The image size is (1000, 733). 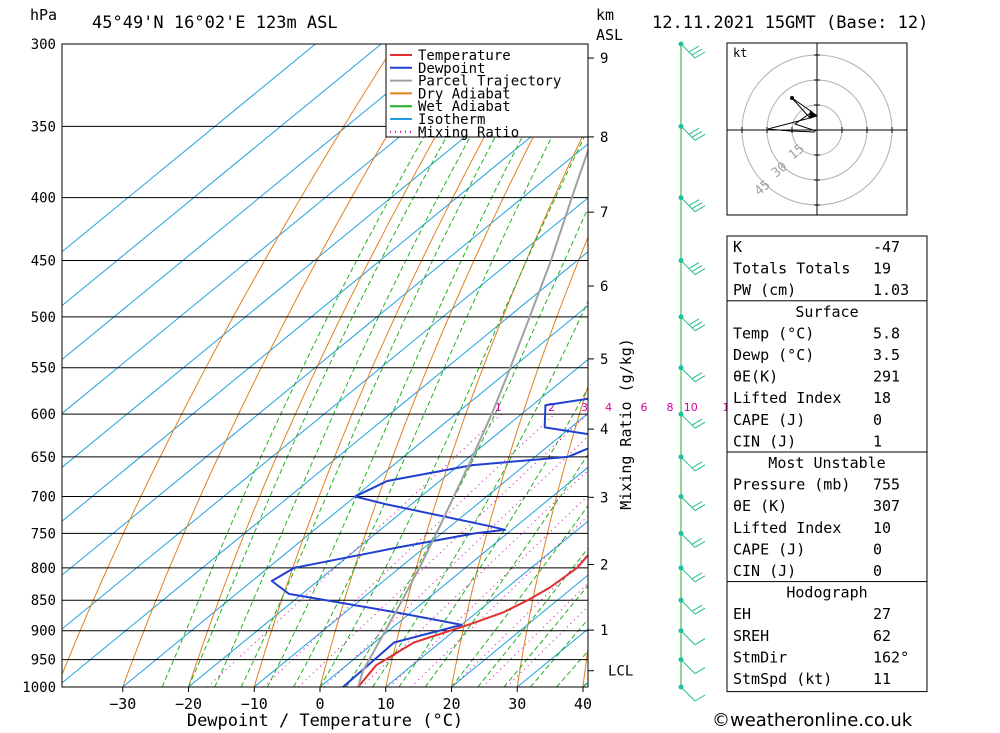 I want to click on legend-item-label: Isotherm, so click(x=451, y=120).